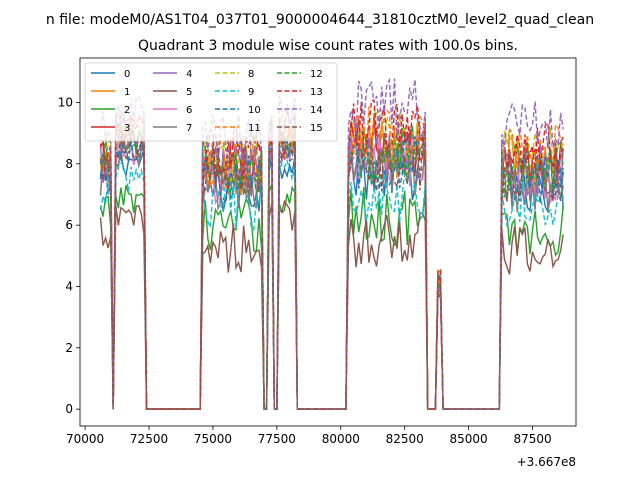 This screenshot has height=480, width=640. Describe the element at coordinates (254, 110) in the screenshot. I see `legend-label-10: 10` at that location.